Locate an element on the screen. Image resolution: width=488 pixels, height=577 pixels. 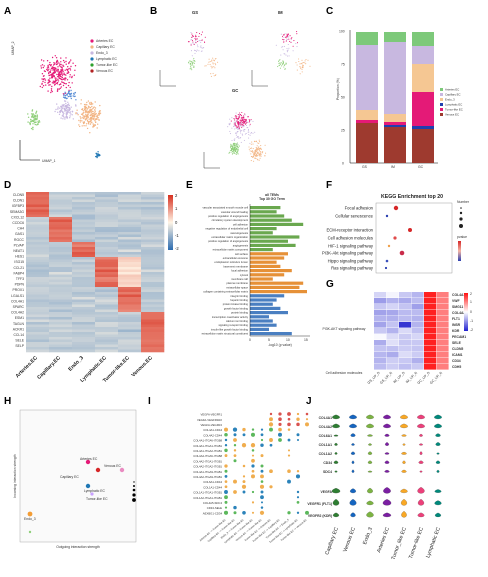
go-term-label: positive regulation of angiogenesis is located at coordinates (228, 241).